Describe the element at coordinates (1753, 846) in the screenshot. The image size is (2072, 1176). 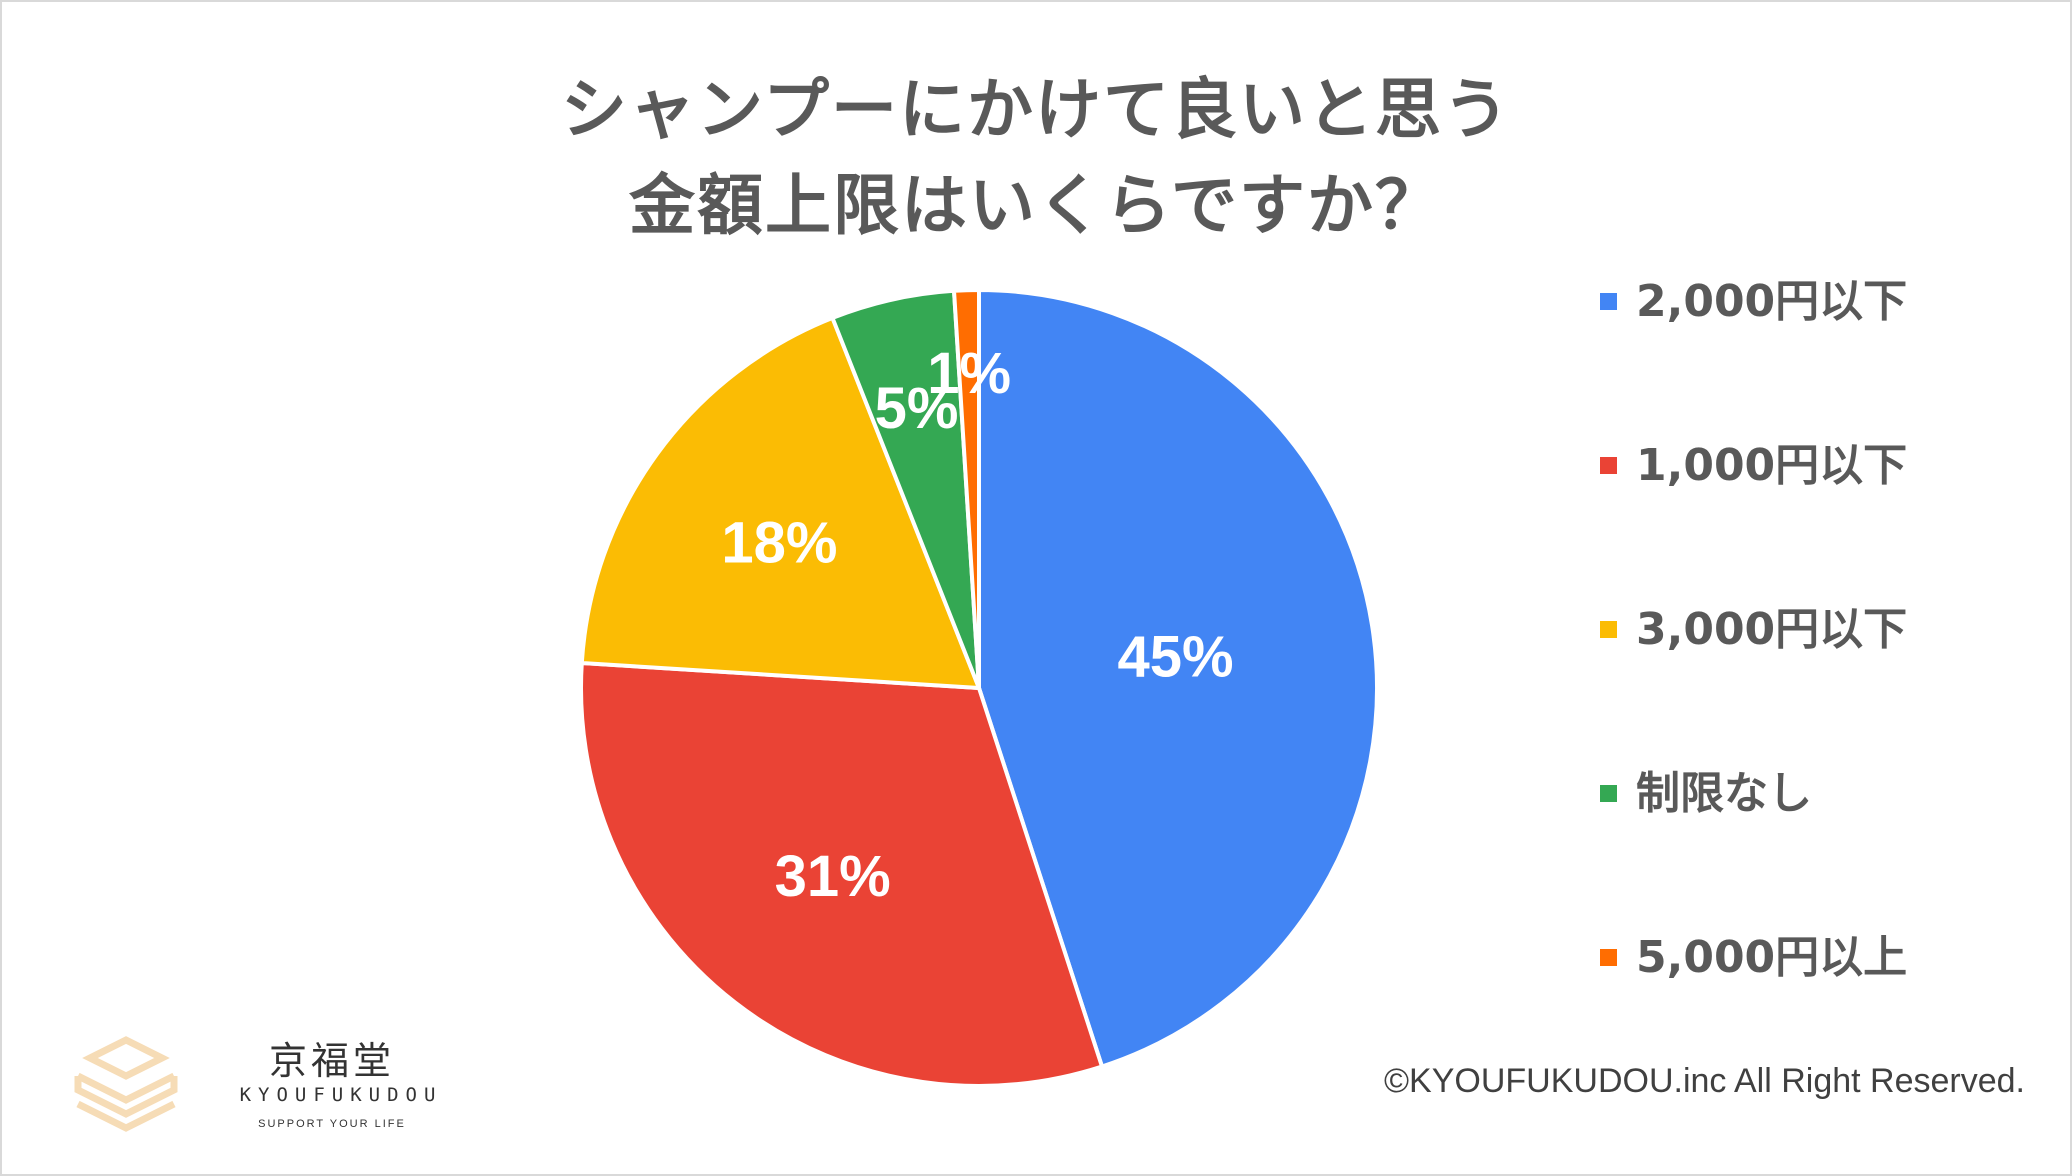
I see `legend-item-no-limit: 制限なし` at that location.